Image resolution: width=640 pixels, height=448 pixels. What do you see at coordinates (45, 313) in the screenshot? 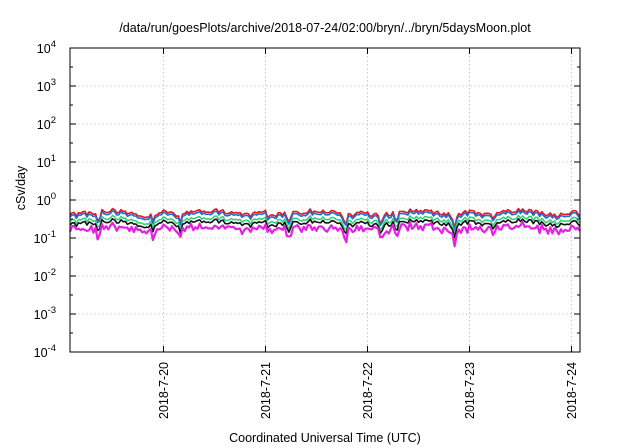
I see `y-tick-label: 10⁻³` at bounding box center [45, 313].